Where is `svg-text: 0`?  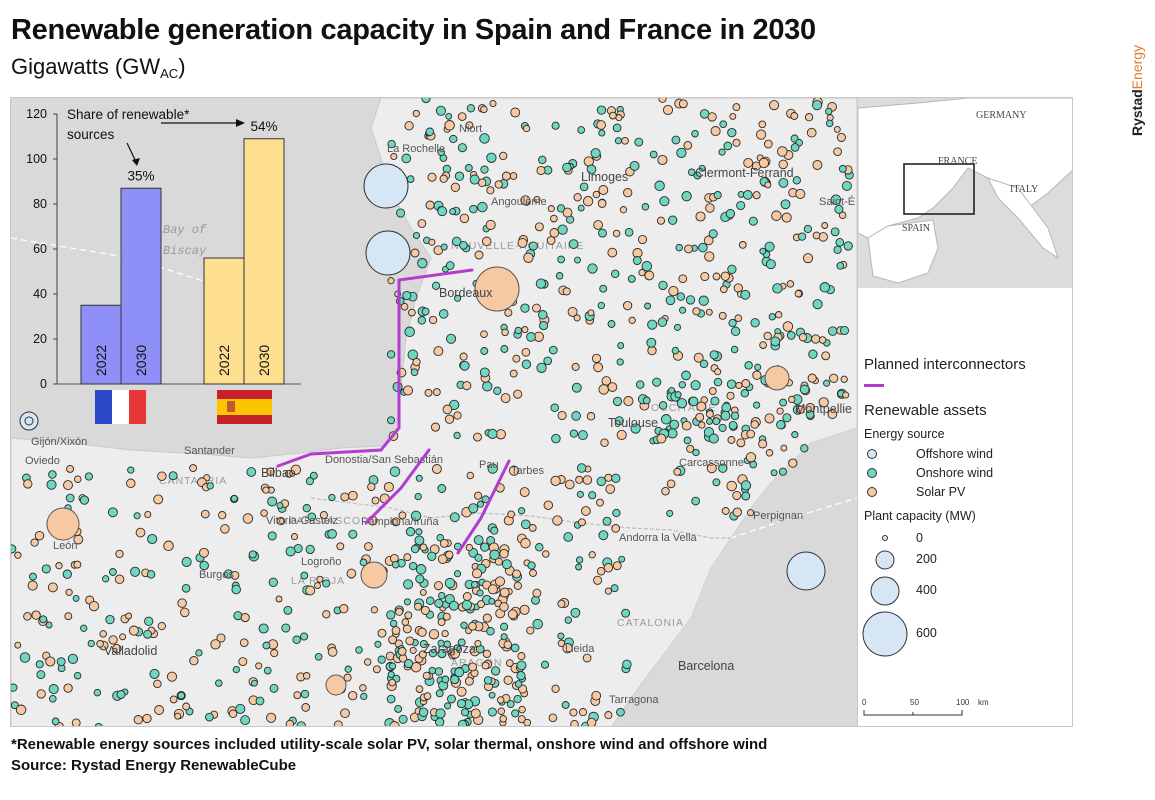 svg-text: 0 is located at coordinates (864, 702).